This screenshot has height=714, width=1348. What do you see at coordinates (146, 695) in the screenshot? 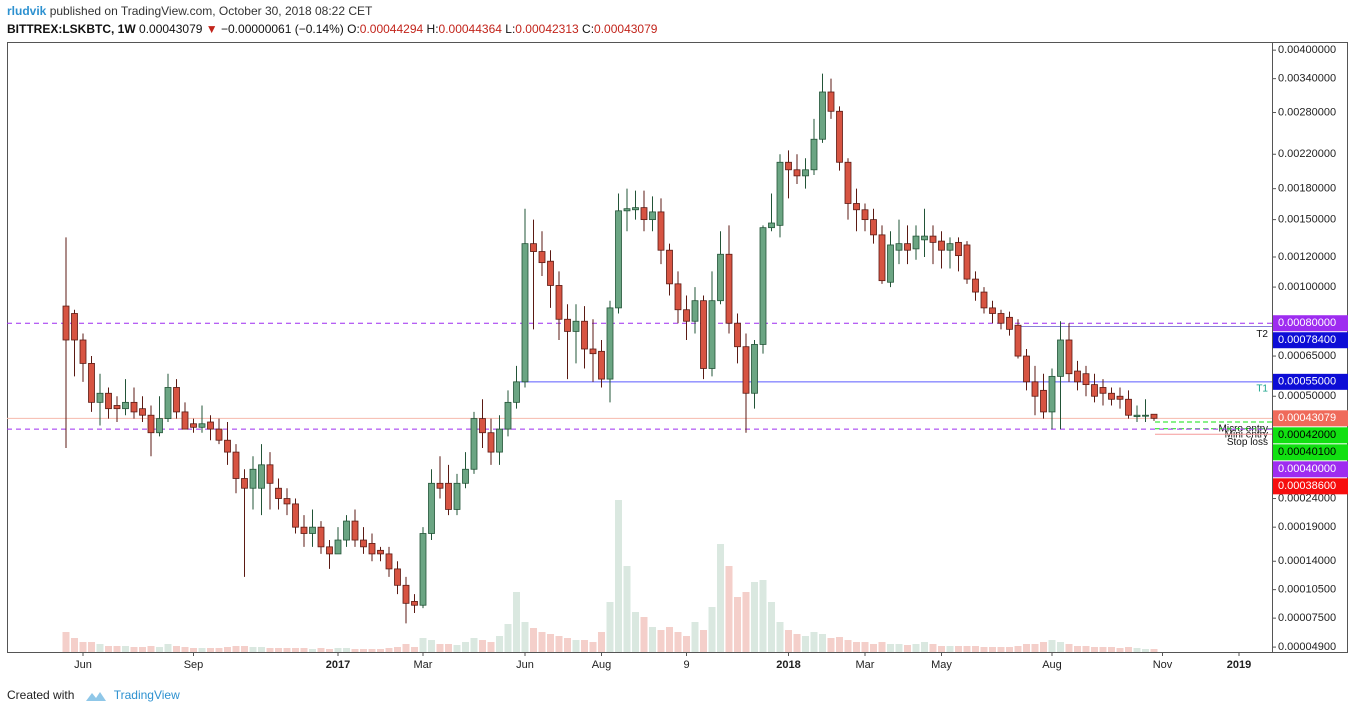
I see `brand: TradingView` at bounding box center [146, 695].